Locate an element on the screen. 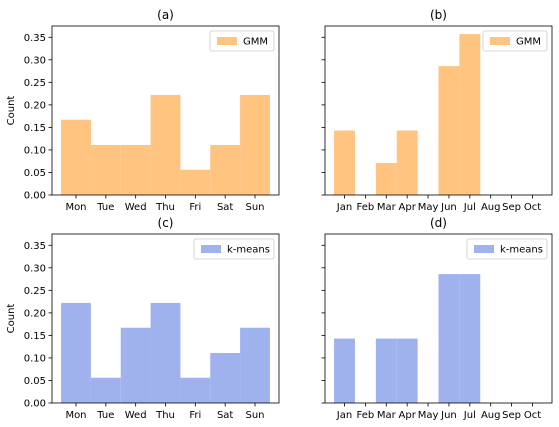  panel-title: (b) is located at coordinates (438, 15).